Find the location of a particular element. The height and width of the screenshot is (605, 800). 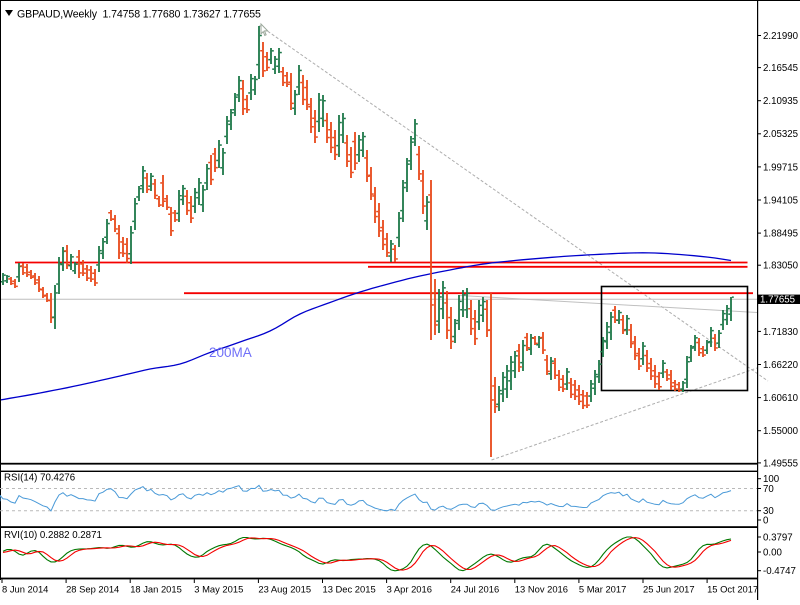

svg-text: 2.10935 is located at coordinates (780, 101).